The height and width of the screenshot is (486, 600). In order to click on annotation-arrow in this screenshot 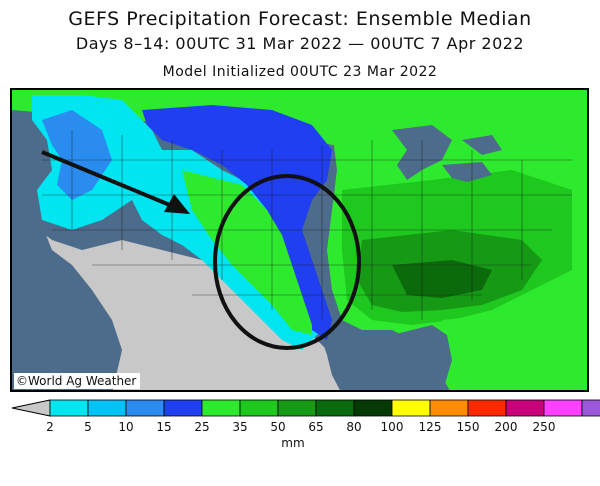, I will do `click(115, 182)`.